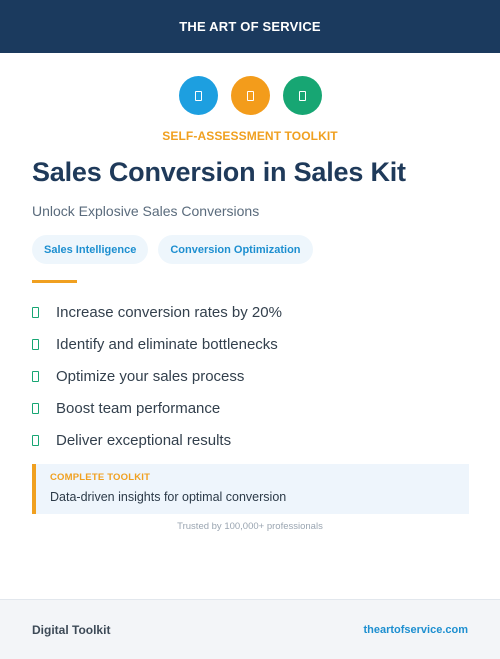 This screenshot has width=500, height=659. Describe the element at coordinates (150, 376) in the screenshot. I see `feature-text: Optimize your sales process` at that location.